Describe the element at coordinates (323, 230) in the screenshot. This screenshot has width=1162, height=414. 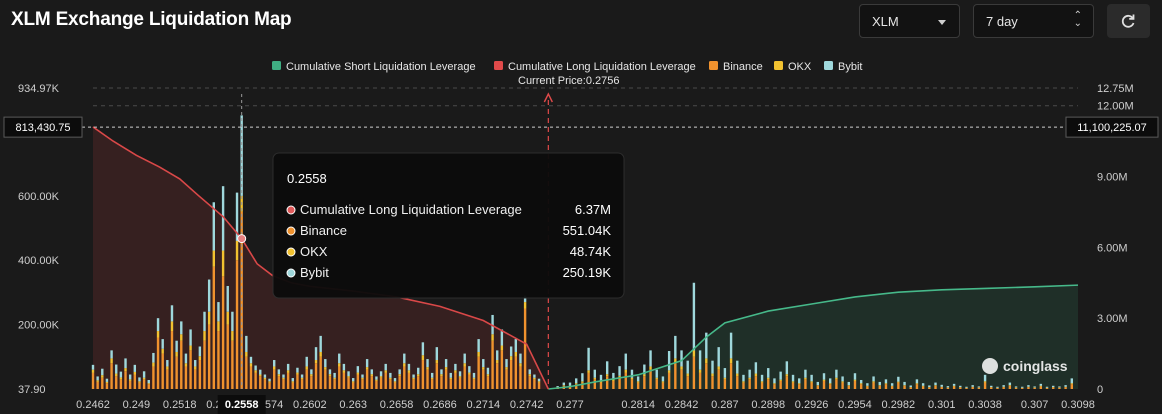
I see `tooltip-series-name: Binance` at that location.